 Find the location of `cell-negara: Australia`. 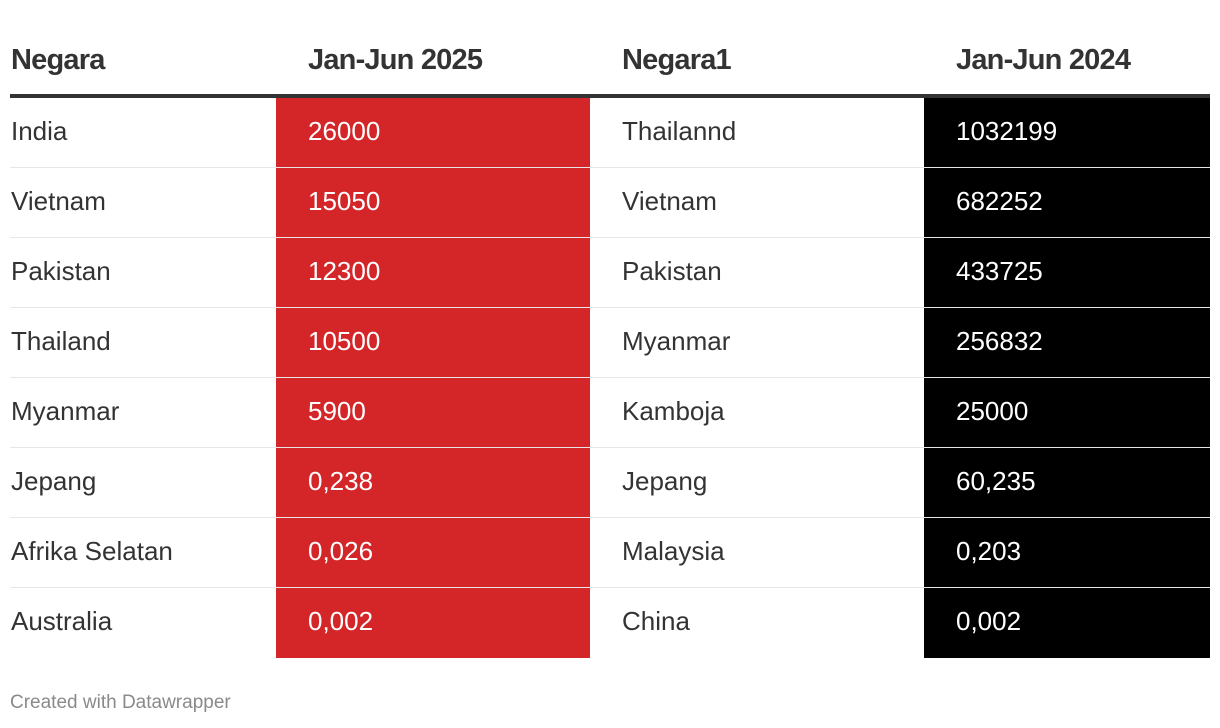

cell-negara: Australia is located at coordinates (62, 621).